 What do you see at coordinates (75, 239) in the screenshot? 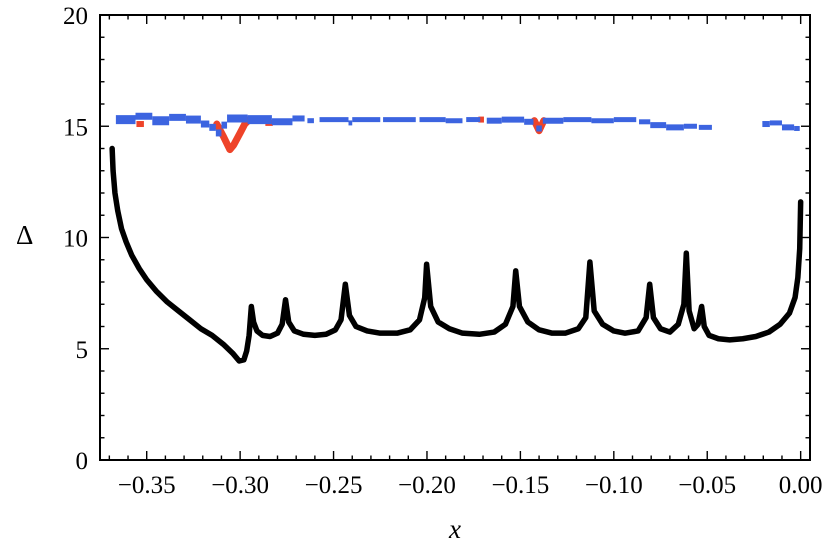
I see `y-tick-label: 10` at bounding box center [75, 239].